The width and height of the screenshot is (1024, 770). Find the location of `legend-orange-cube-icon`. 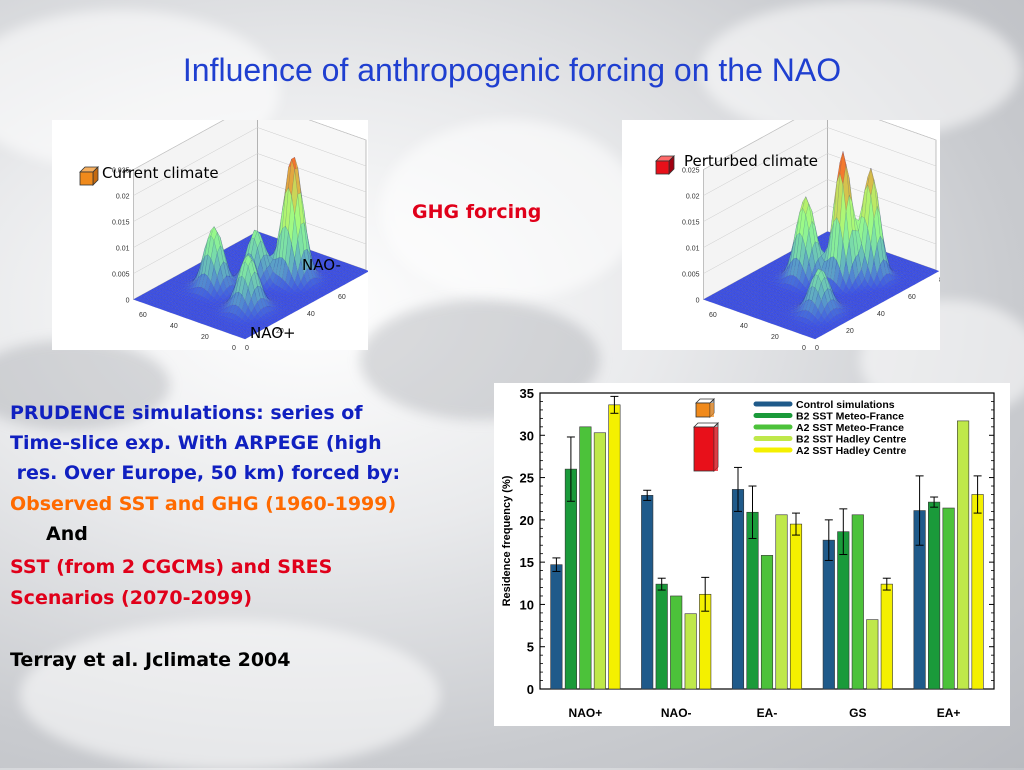

legend-orange-cube-icon is located at coordinates (705, 408).